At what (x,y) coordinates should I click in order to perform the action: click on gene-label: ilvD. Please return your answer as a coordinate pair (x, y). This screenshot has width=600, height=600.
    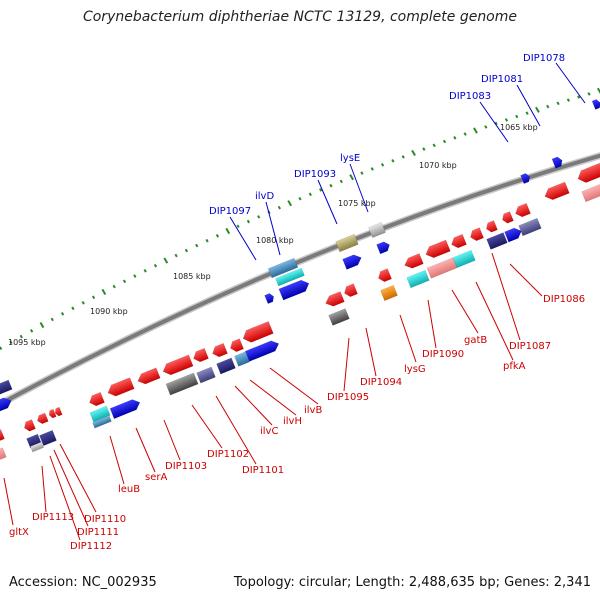
    Looking at the image, I should click on (264, 196).